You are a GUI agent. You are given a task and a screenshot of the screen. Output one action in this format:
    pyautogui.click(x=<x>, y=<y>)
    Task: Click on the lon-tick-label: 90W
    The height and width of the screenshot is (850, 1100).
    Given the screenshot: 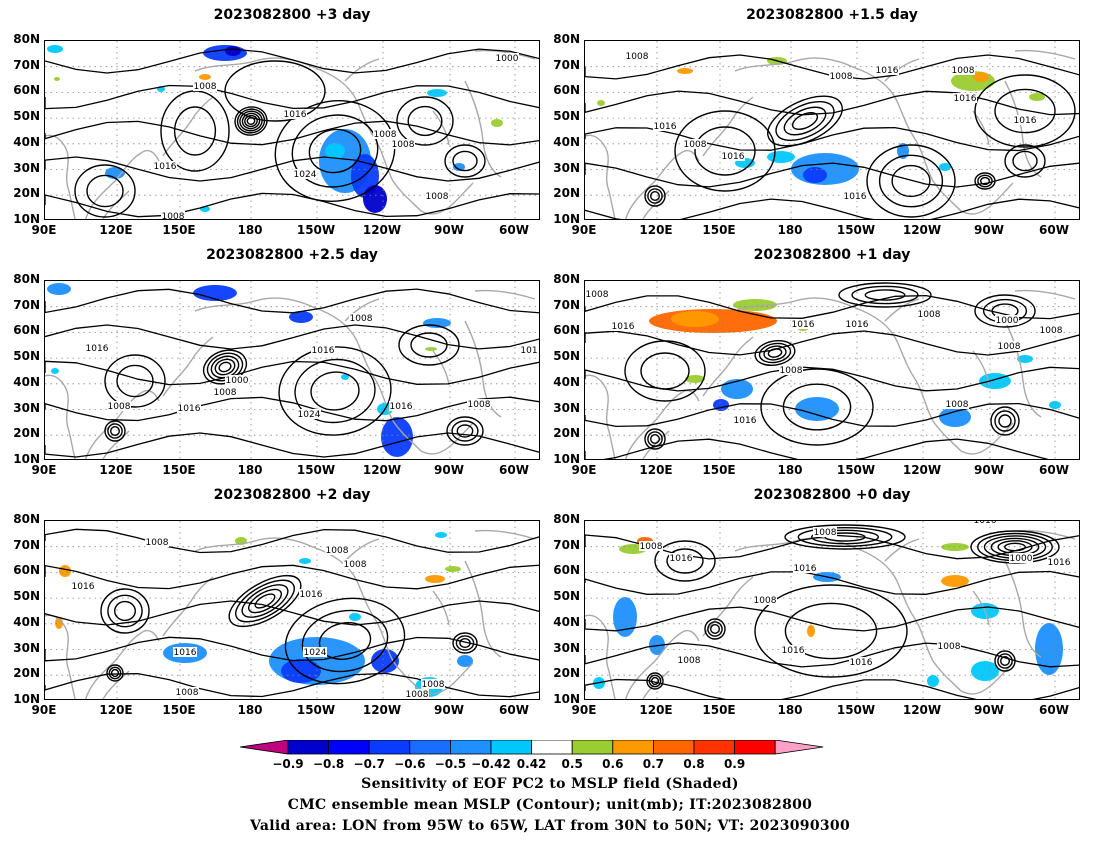 What is the action you would take?
    pyautogui.click(x=989, y=710)
    